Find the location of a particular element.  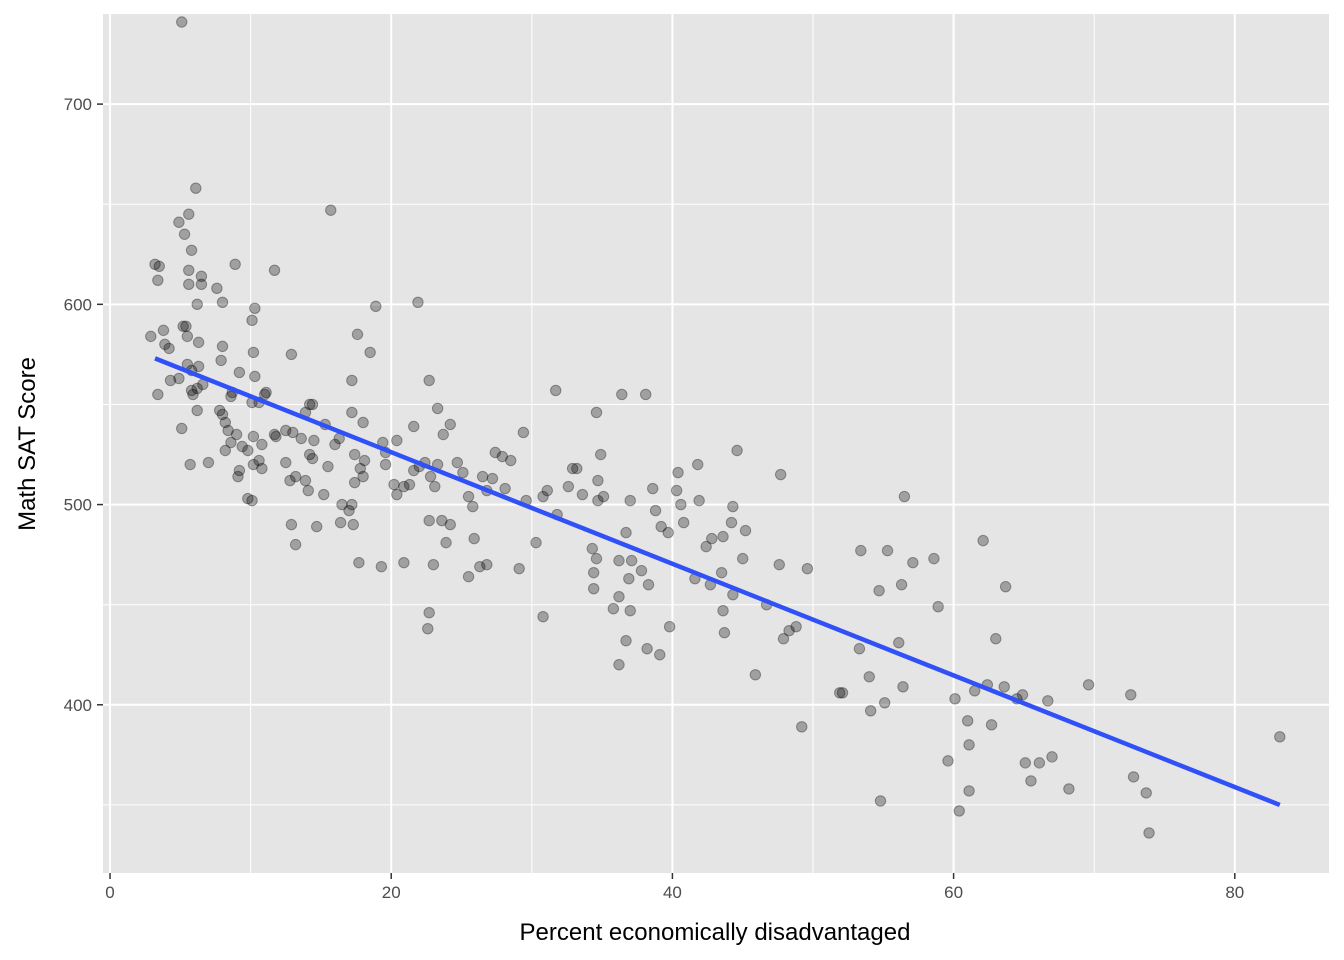

x-tick-label: 0 is located at coordinates (109, 892).